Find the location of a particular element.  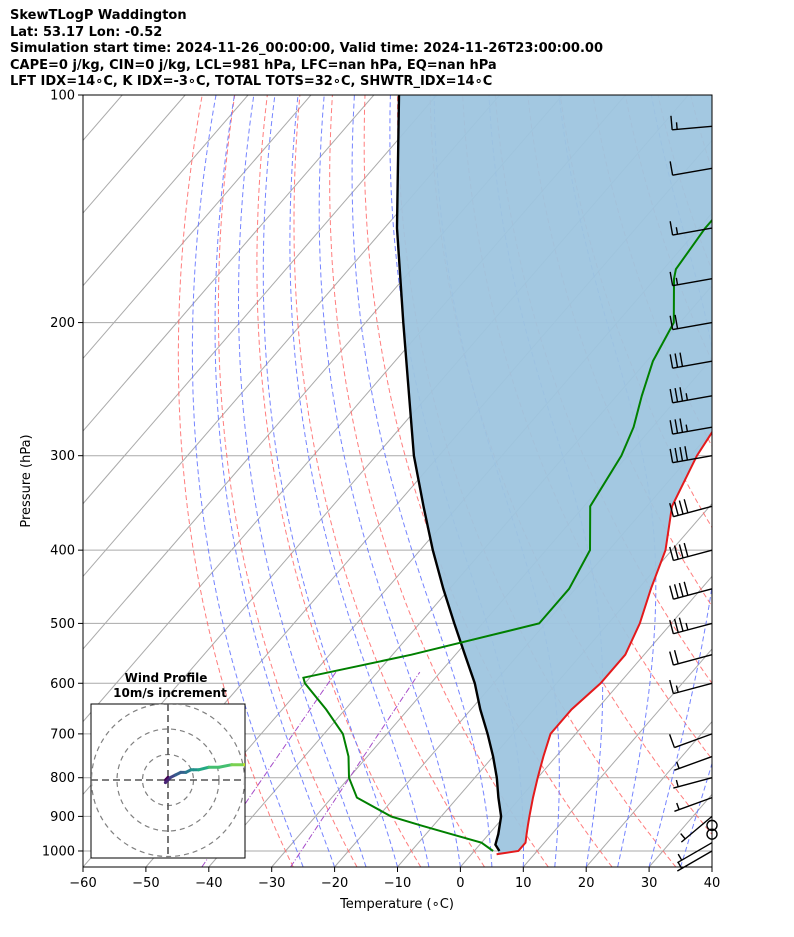

x-tick-label: −10 is located at coordinates (397, 883).